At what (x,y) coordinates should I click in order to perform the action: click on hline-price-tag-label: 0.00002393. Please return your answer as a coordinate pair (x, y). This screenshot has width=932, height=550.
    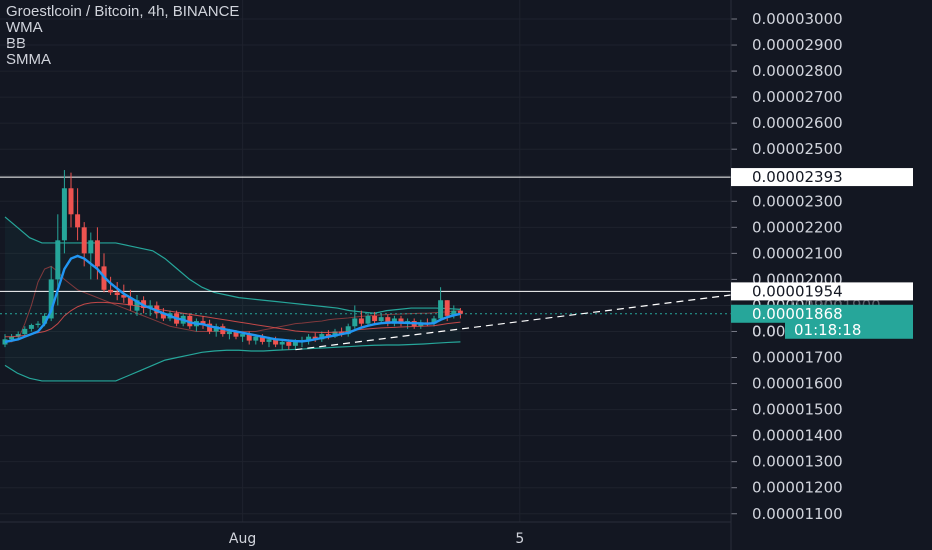
    Looking at the image, I should click on (797, 177).